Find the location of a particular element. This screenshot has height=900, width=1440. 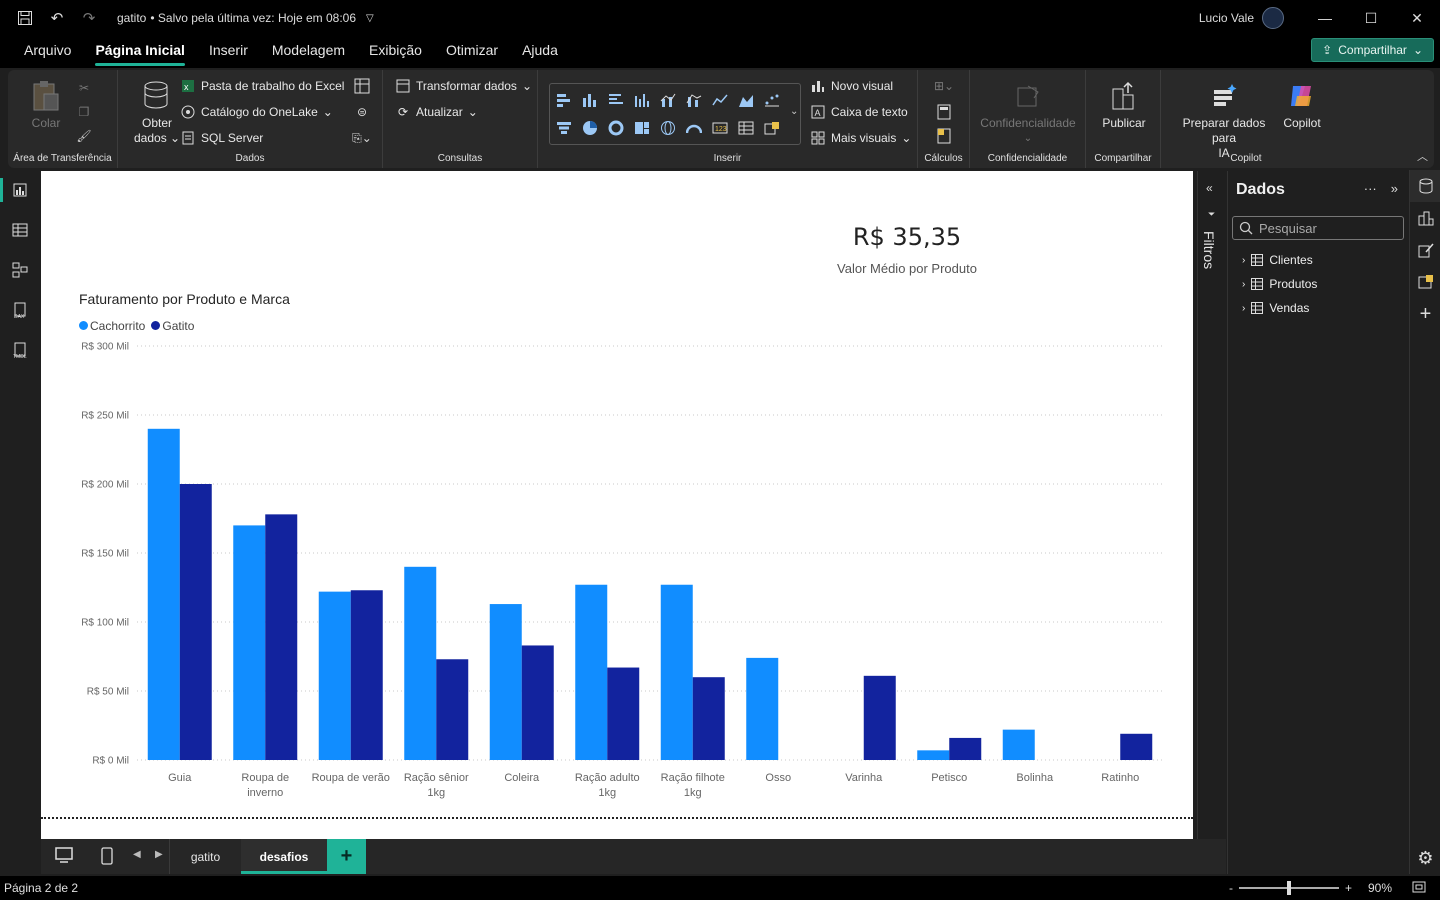

copy-icon: ❐ is located at coordinates (84, 112).